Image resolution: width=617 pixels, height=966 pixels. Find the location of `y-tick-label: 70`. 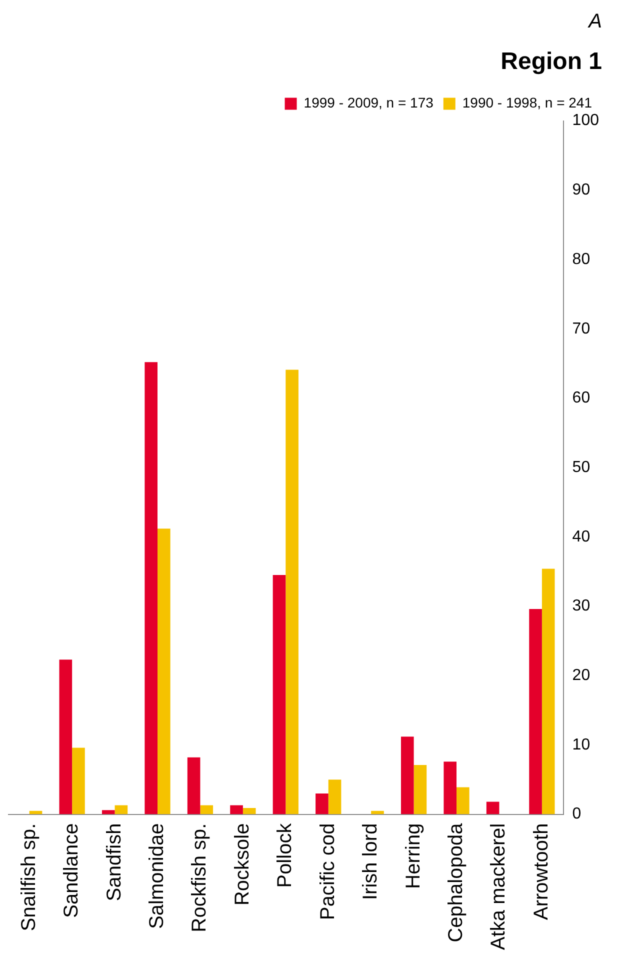

y-tick-label: 70 is located at coordinates (581, 329).